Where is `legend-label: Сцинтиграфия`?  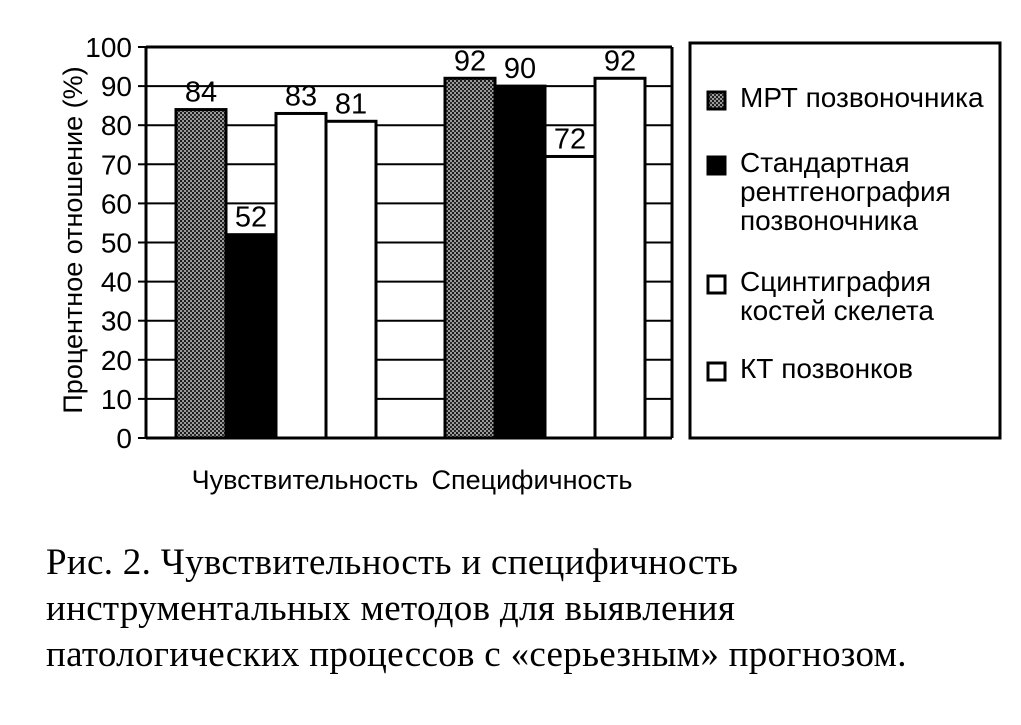 legend-label: Сцинтиграфия is located at coordinates (835, 281).